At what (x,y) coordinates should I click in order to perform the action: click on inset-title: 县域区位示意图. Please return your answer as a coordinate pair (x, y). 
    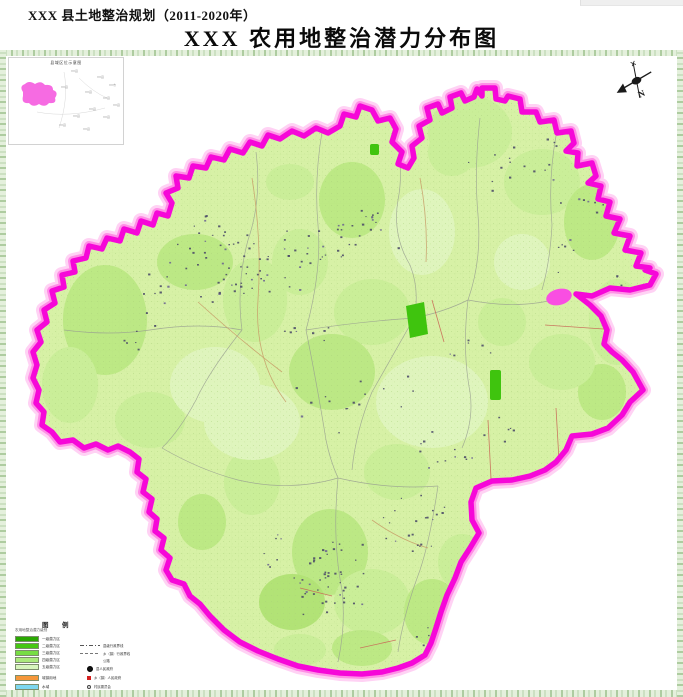
    Looking at the image, I should click on (66, 62).